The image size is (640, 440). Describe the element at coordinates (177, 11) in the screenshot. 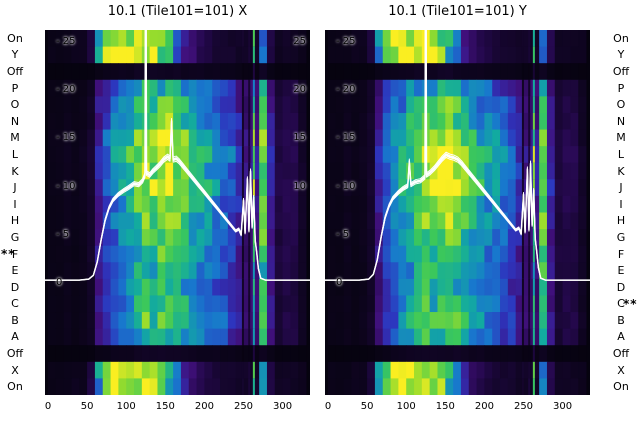

I see `plot-x-title: 10.1 (Tile101=101) X` at that location.